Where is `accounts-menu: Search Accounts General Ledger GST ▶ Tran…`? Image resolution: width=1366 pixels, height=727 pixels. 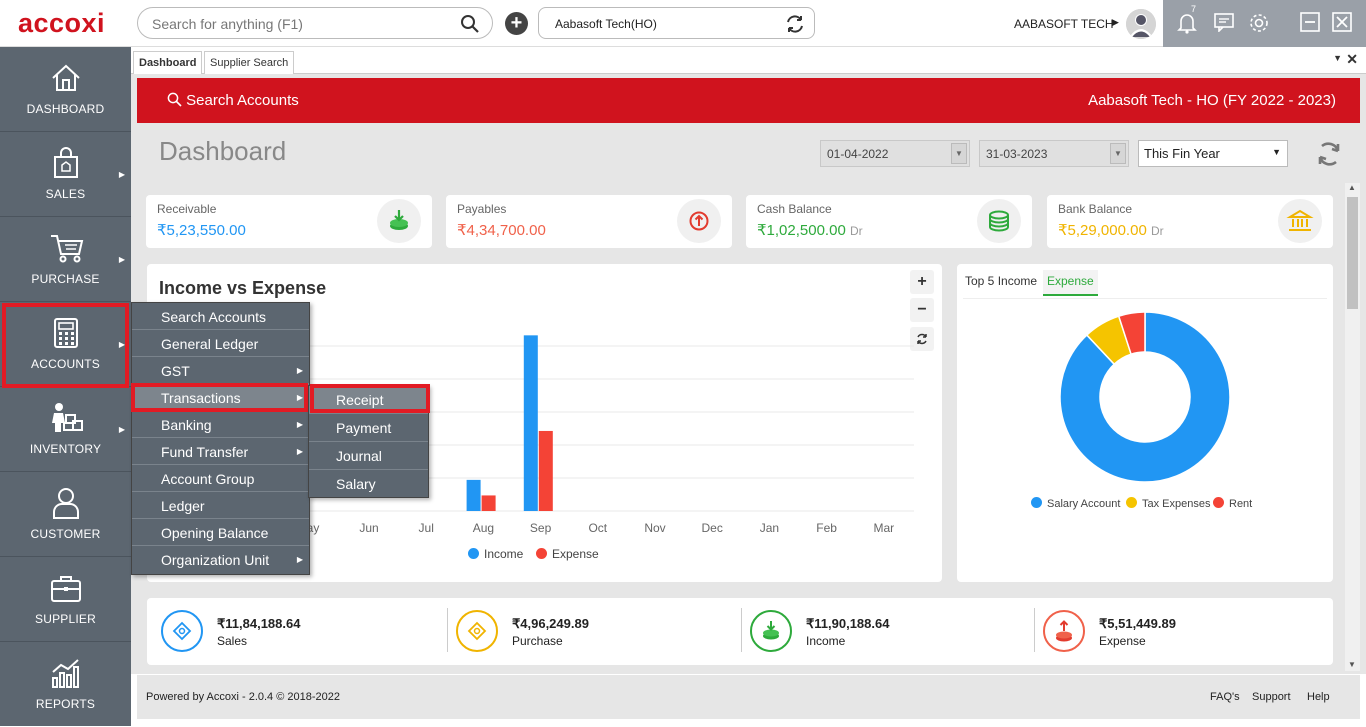
accounts-menu: Search Accounts General Ledger GST ▶ Tran… is located at coordinates (220, 438).